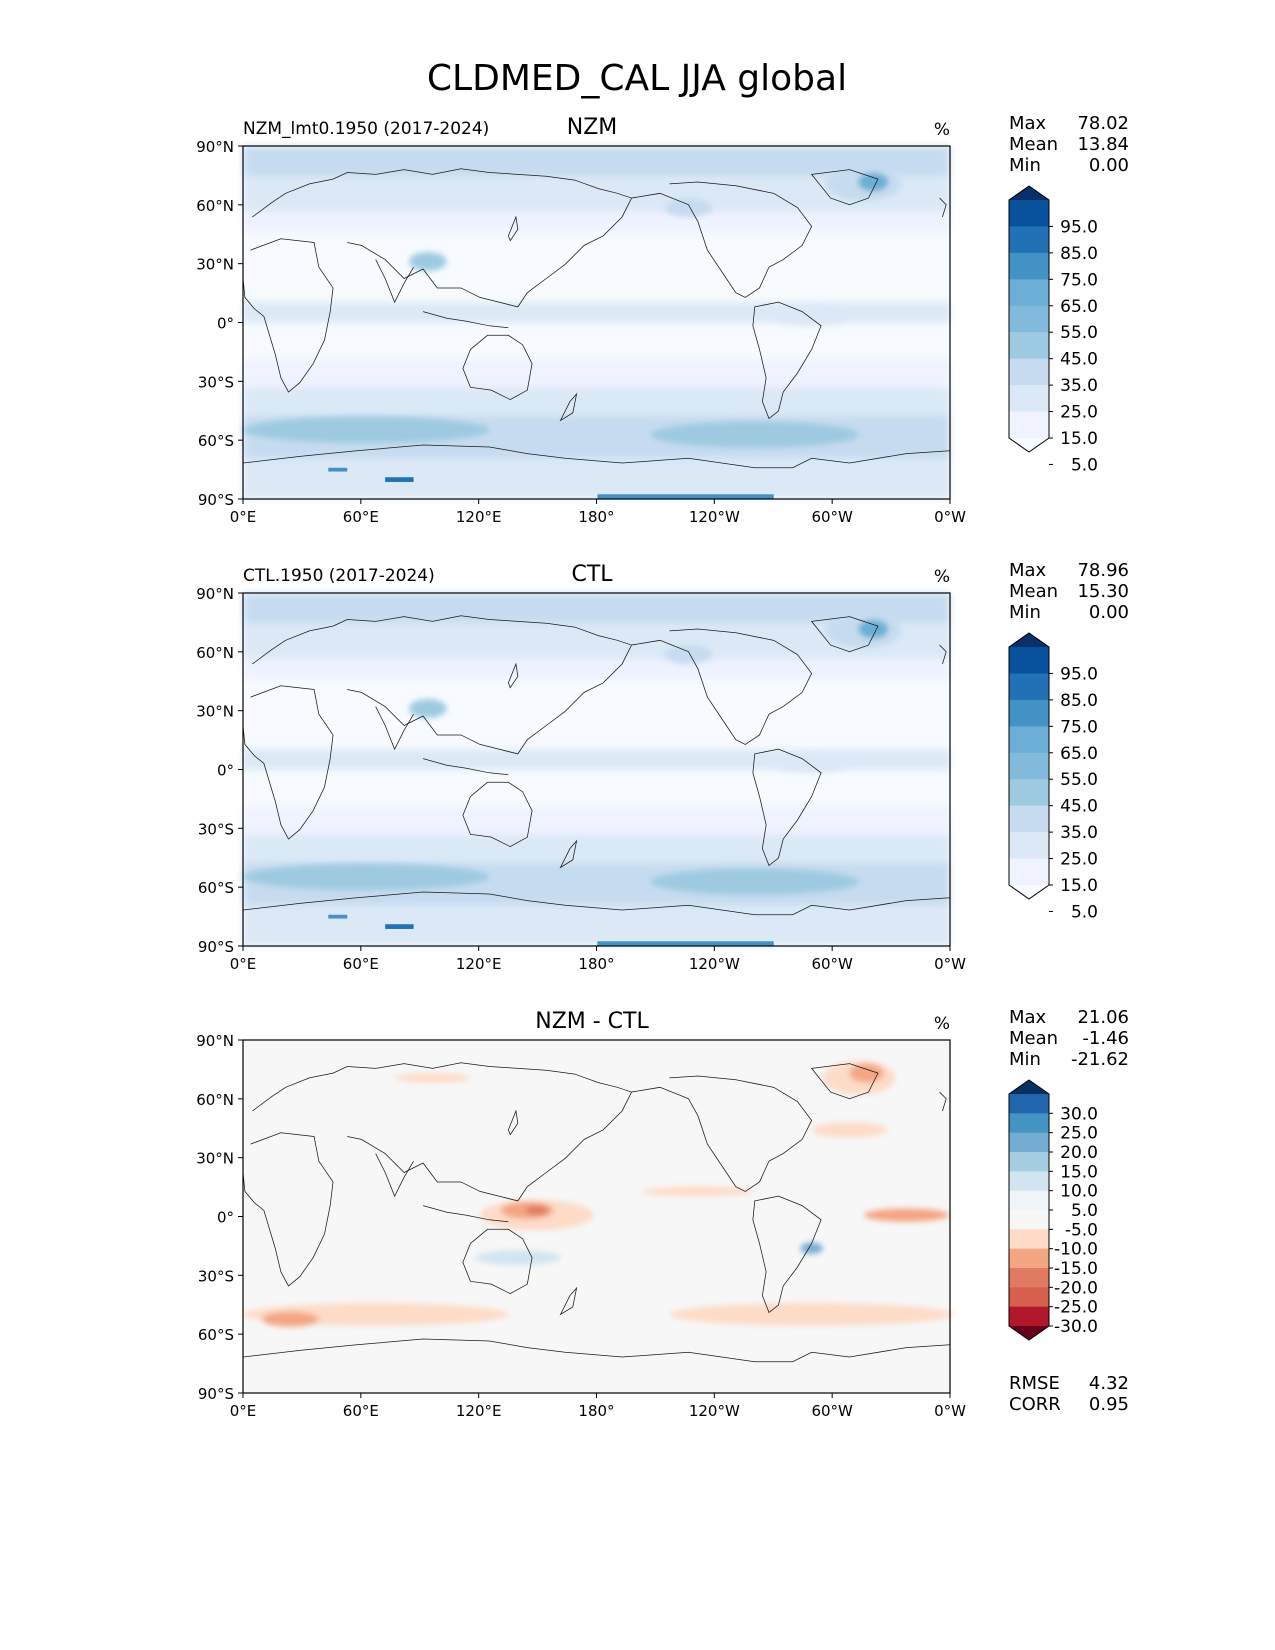 This screenshot has width=1275, height=1650. Describe the element at coordinates (1103, 123) in the screenshot. I see `stat-value: 78.02` at that location.